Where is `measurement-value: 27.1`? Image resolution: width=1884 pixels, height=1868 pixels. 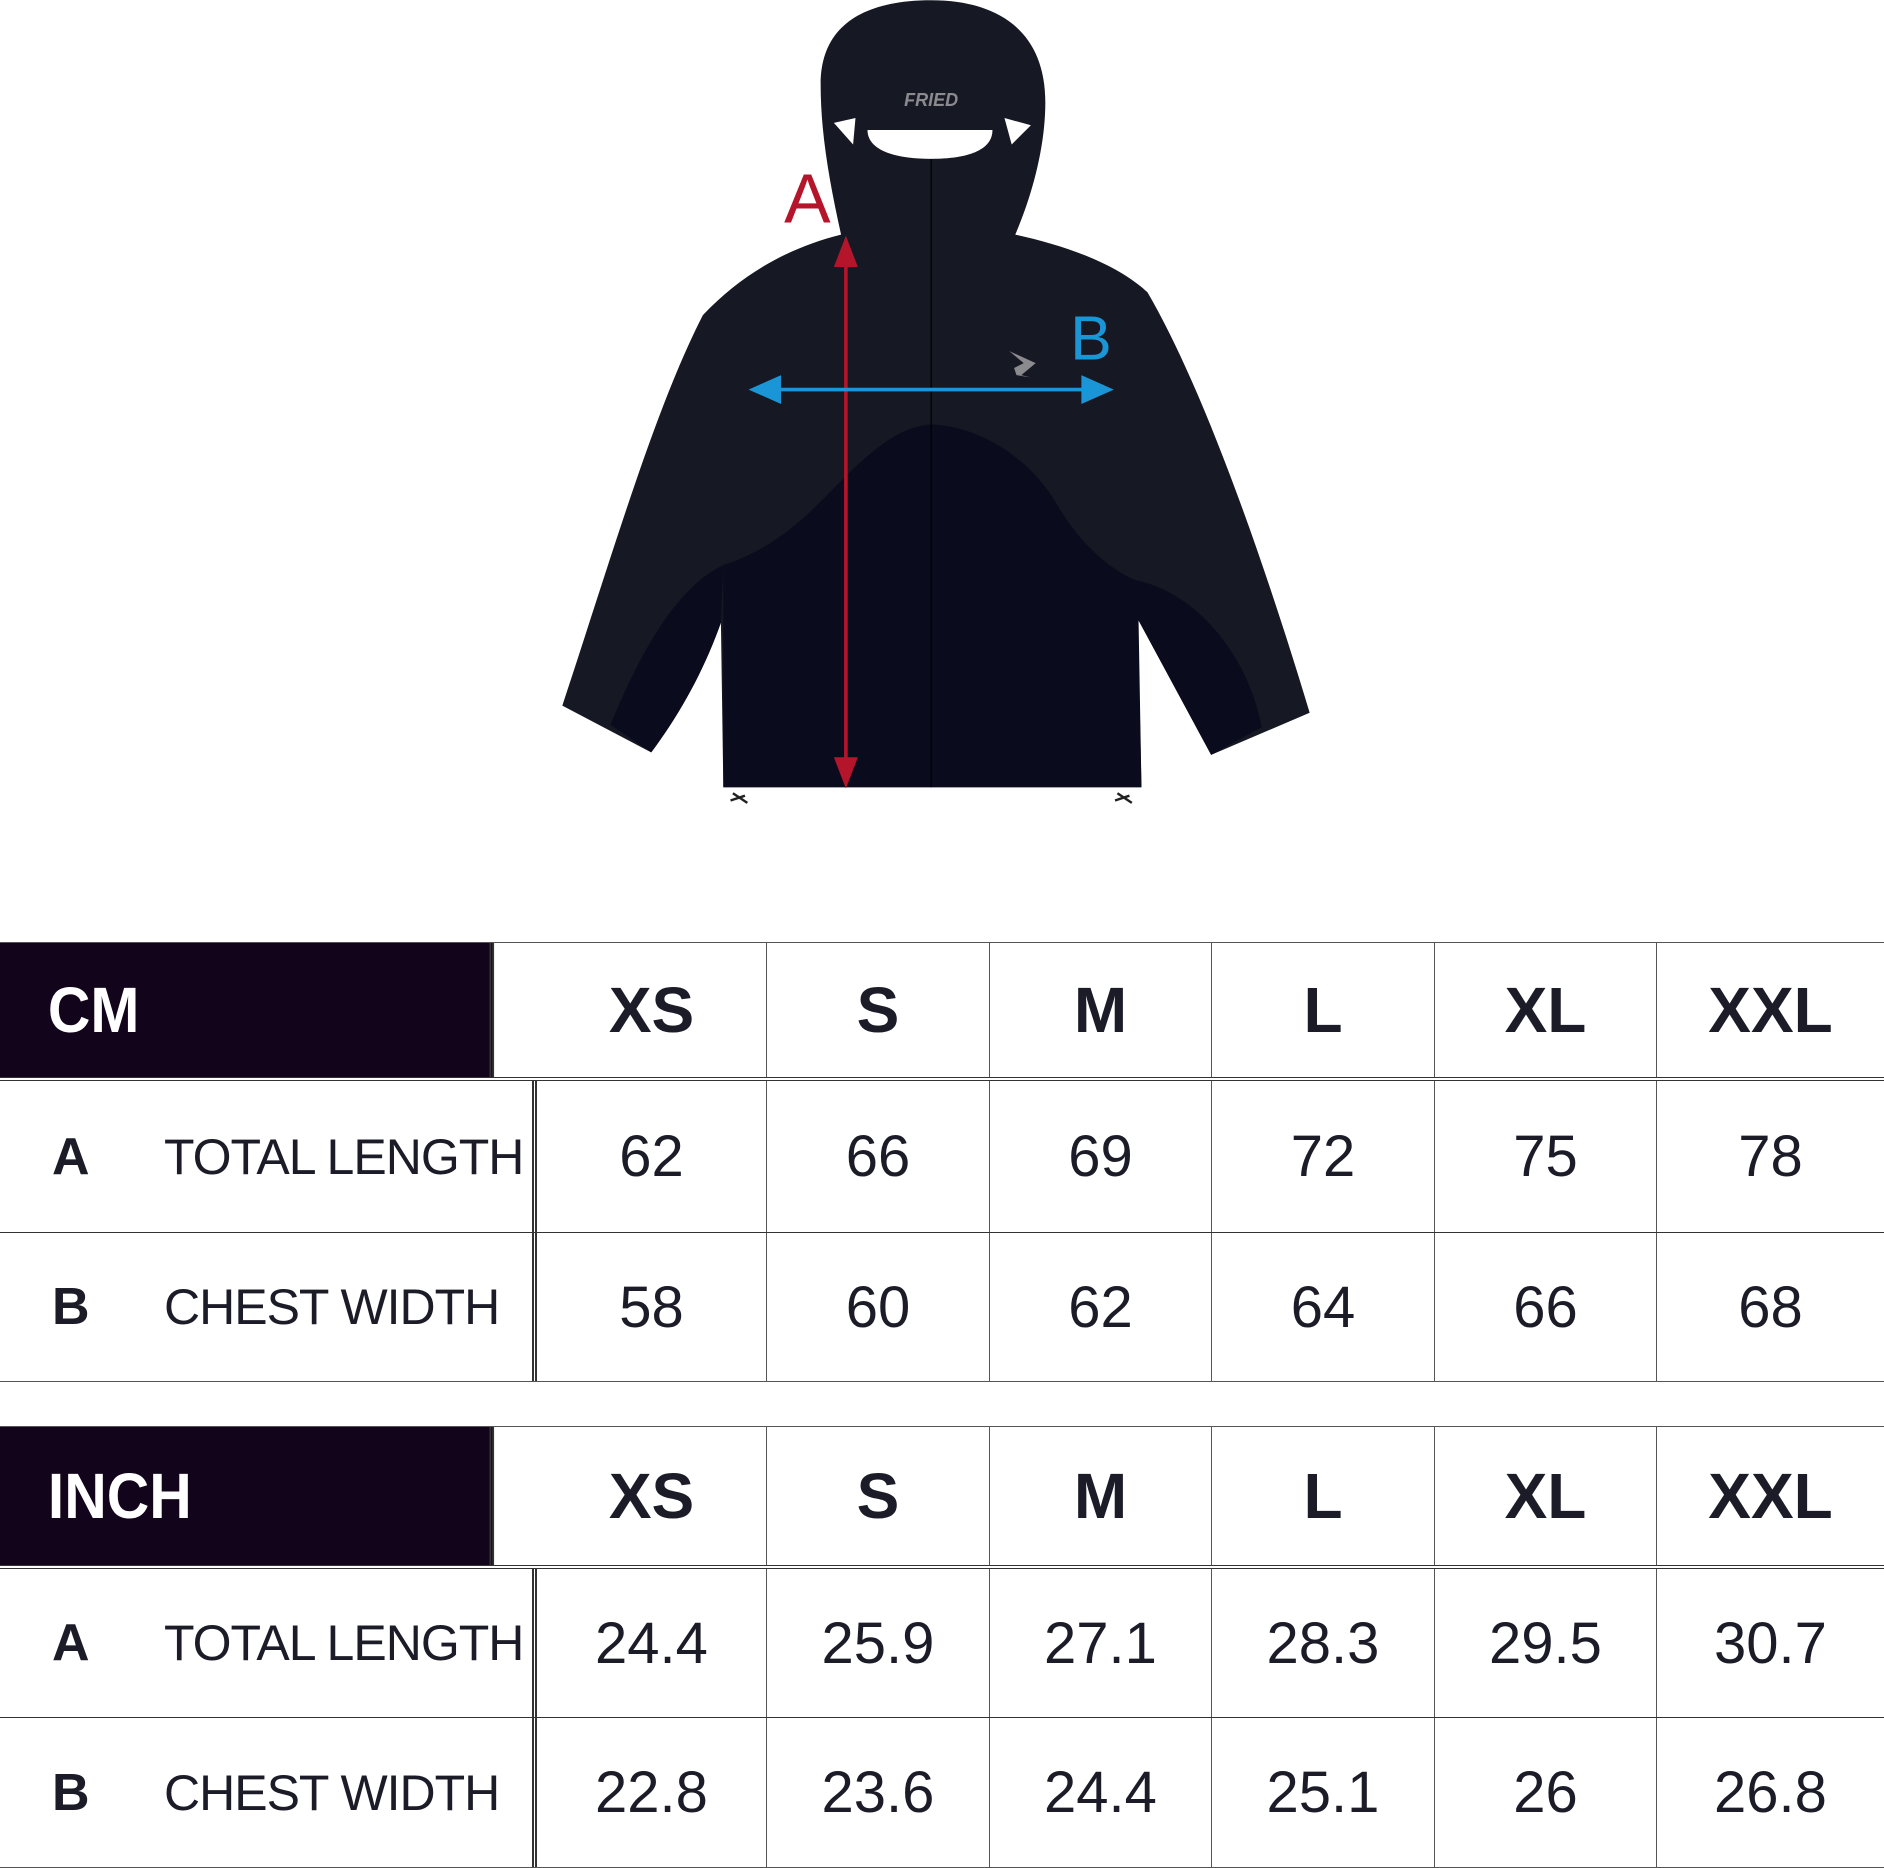
measurement-value: 27.1 is located at coordinates (1101, 1643).